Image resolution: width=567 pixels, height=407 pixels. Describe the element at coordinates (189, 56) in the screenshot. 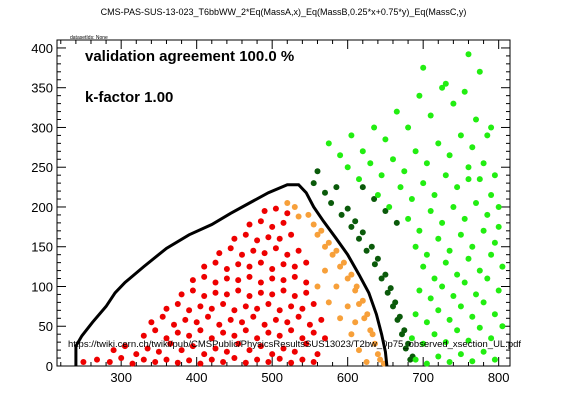

I see `annotation-agreement: validation agreement 100.0 %` at that location.